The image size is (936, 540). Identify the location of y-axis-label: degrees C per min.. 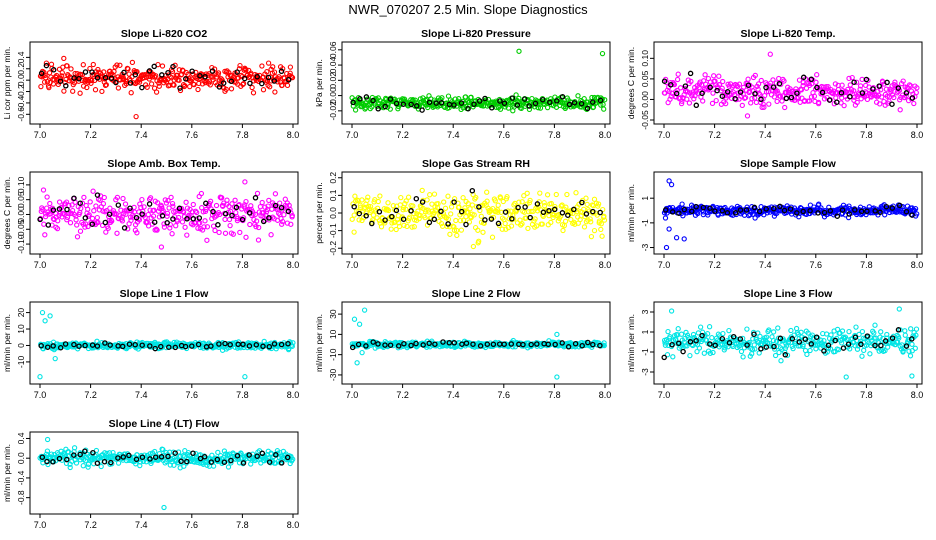
(631, 83).